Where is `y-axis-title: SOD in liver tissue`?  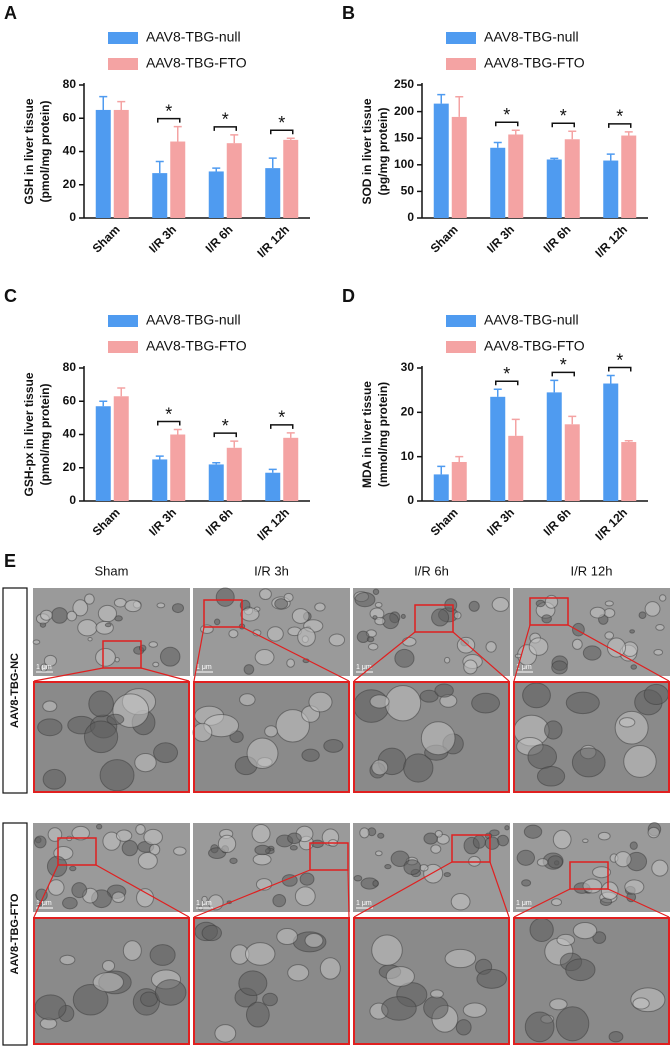 y-axis-title: SOD in liver tissue is located at coordinates (367, 151).